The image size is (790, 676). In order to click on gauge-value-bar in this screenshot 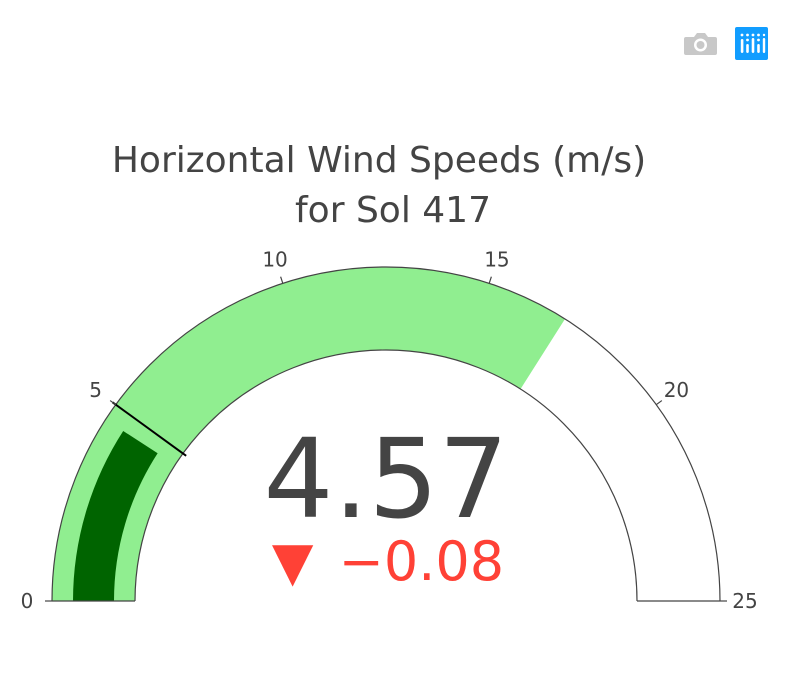, I will do `click(115, 515)`.